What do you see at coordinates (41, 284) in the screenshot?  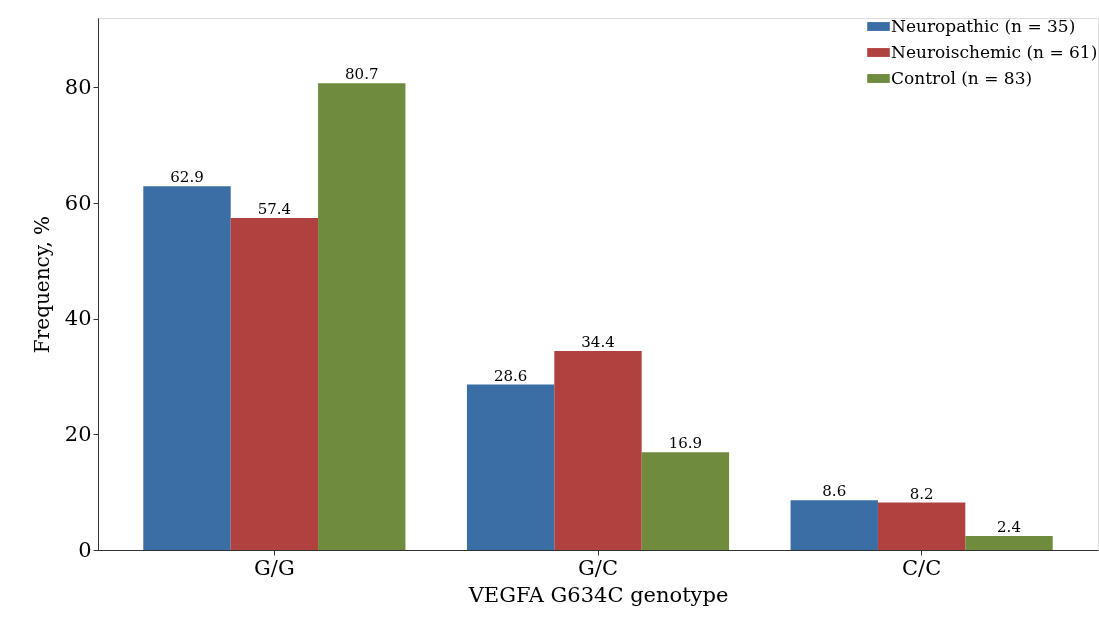 I see `y-axis-title: Frequency, %` at bounding box center [41, 284].